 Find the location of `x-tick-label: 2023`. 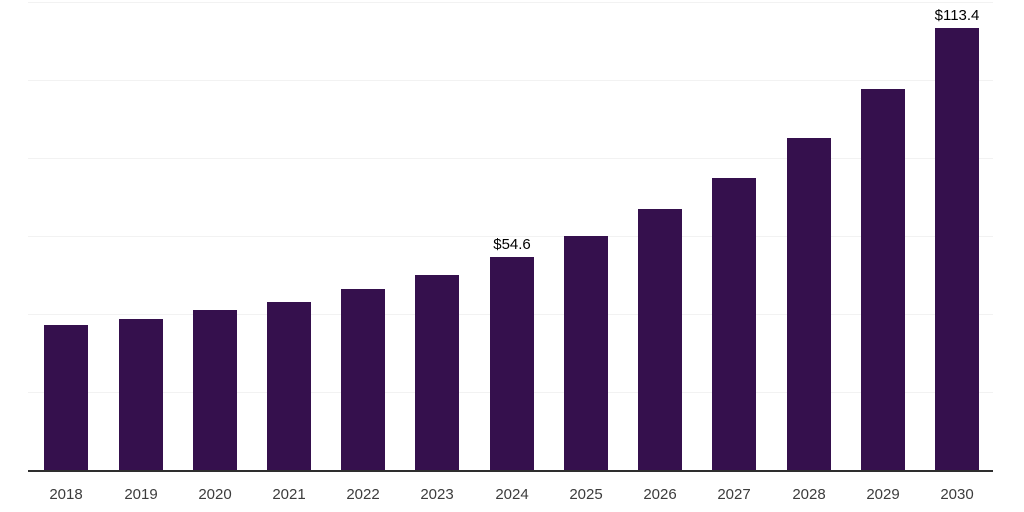

x-tick-label: 2023 is located at coordinates (437, 494).